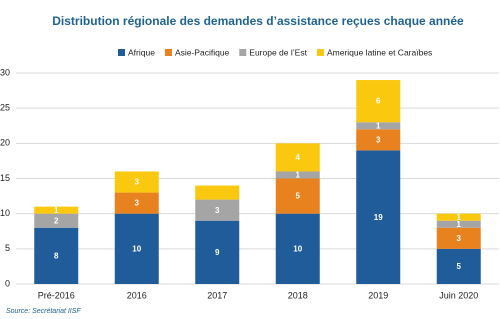 The image size is (500, 319). Describe the element at coordinates (7, 248) in the screenshot. I see `y-tick-label: 5` at that location.